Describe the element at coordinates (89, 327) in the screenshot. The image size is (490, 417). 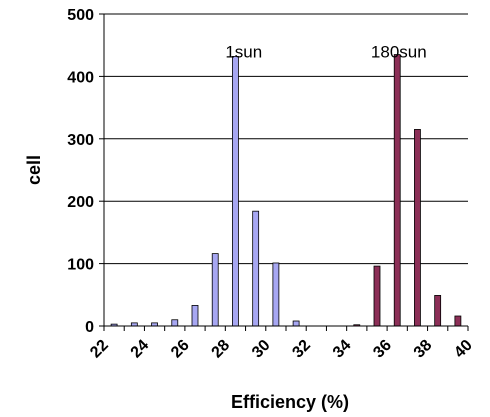
I see `y-tick-label: 0` at that location.